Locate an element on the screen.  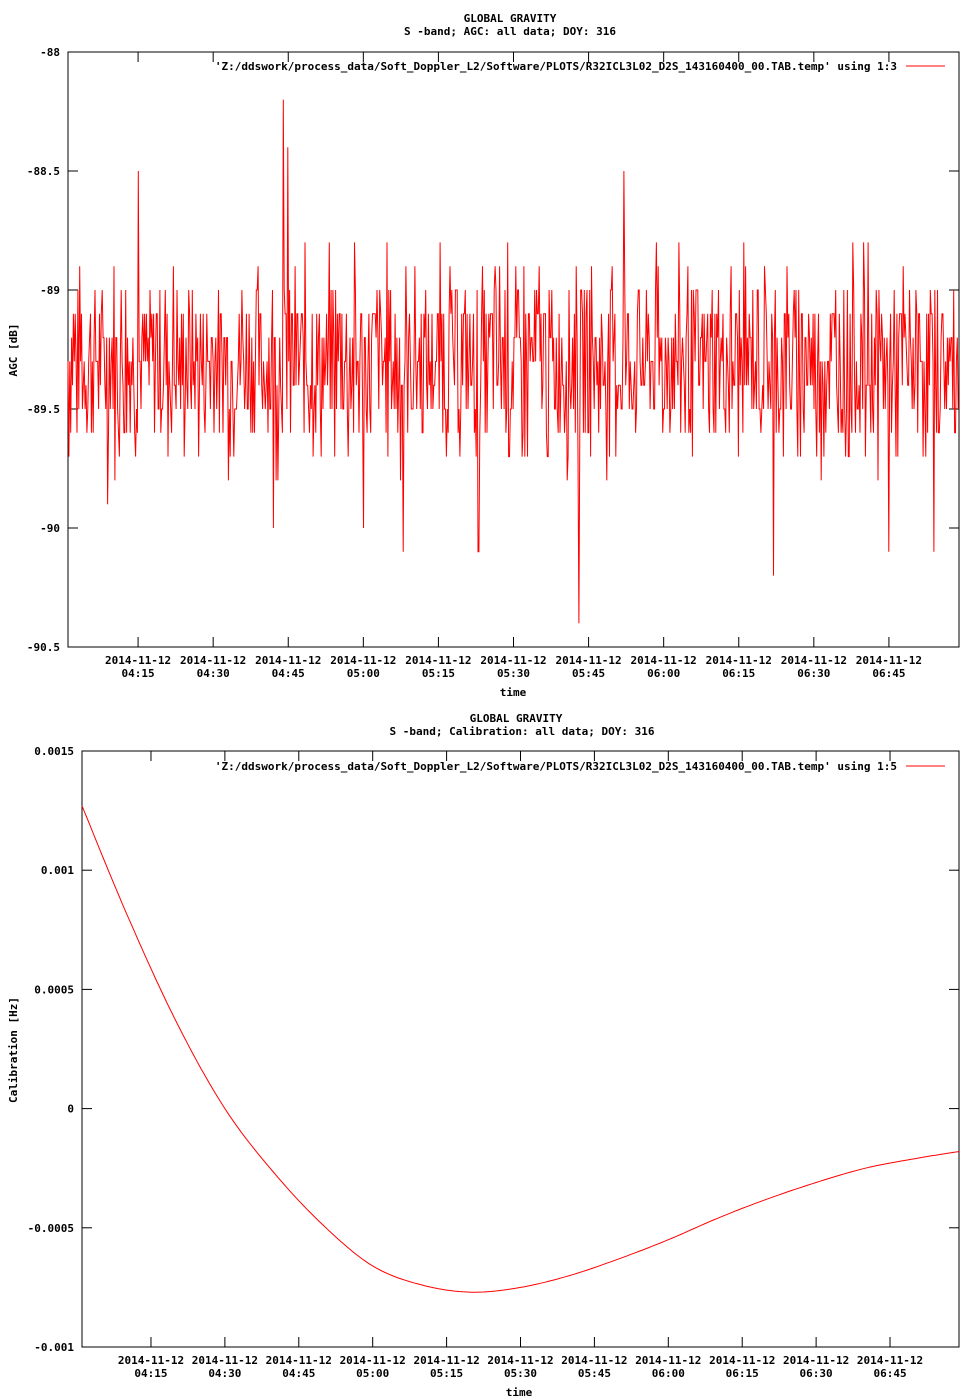
y-tick-label: -90.5 is located at coordinates (43, 647).